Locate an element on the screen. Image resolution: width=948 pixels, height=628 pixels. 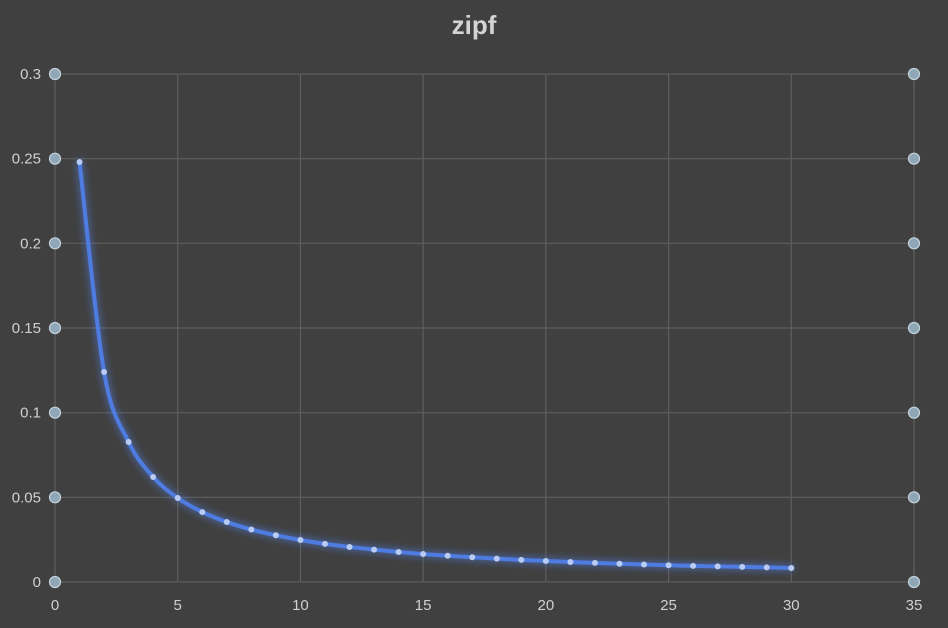
x-tick-label: 0 is located at coordinates (55, 605).